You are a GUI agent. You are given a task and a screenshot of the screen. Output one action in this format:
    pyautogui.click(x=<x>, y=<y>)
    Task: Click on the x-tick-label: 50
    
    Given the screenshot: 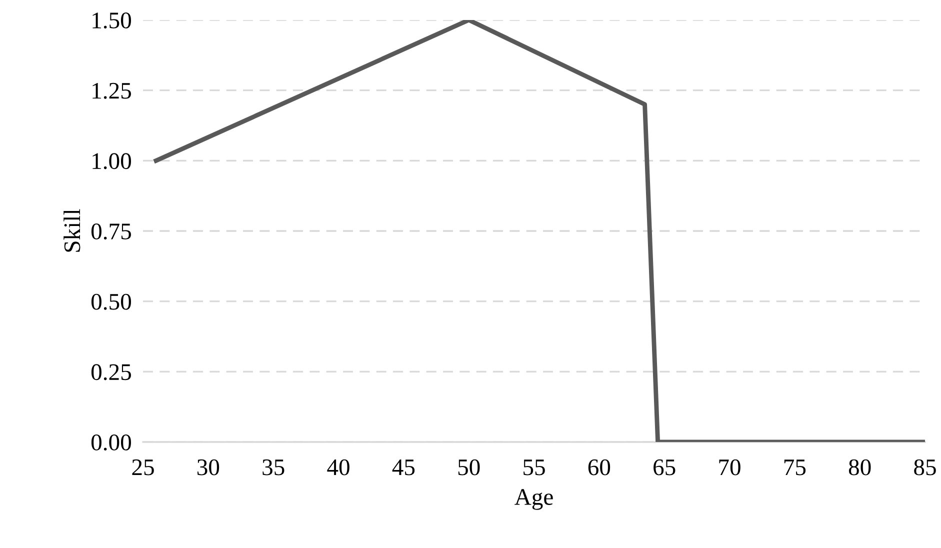 What is the action you would take?
    pyautogui.click(x=469, y=467)
    